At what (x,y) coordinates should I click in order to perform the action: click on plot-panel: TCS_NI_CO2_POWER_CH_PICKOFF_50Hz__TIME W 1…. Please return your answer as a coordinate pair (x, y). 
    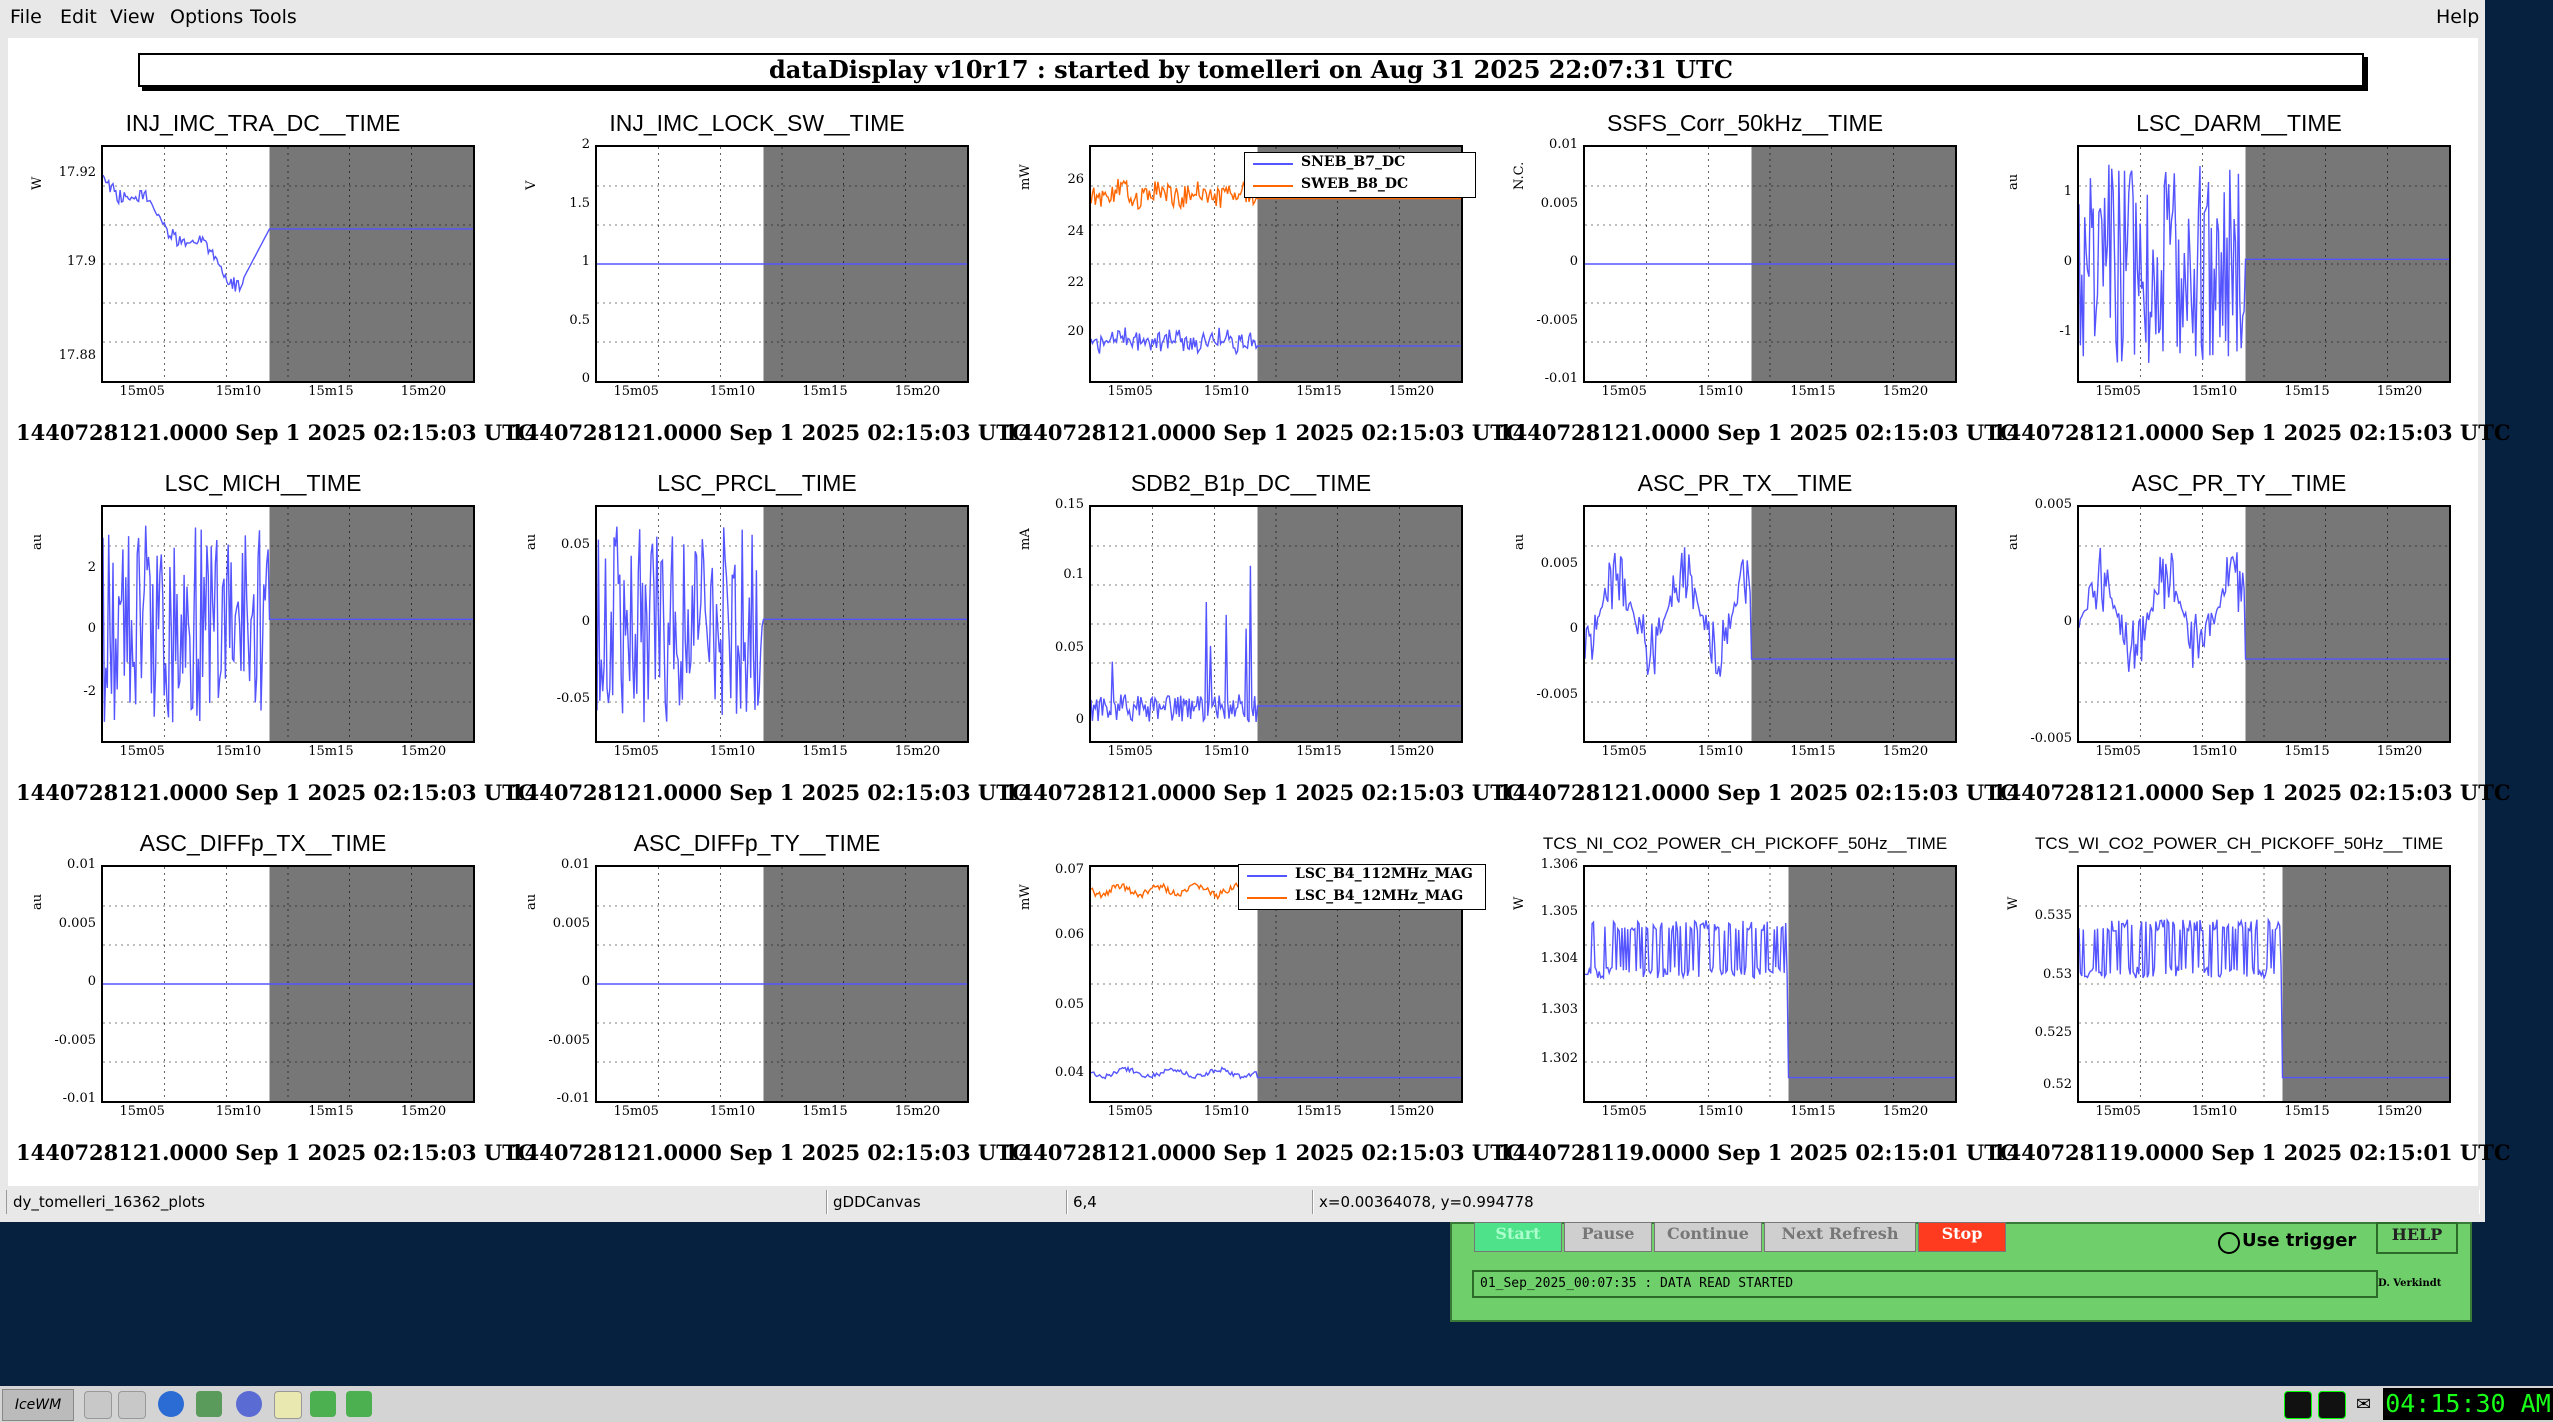
    Looking at the image, I should click on (1757, 1010).